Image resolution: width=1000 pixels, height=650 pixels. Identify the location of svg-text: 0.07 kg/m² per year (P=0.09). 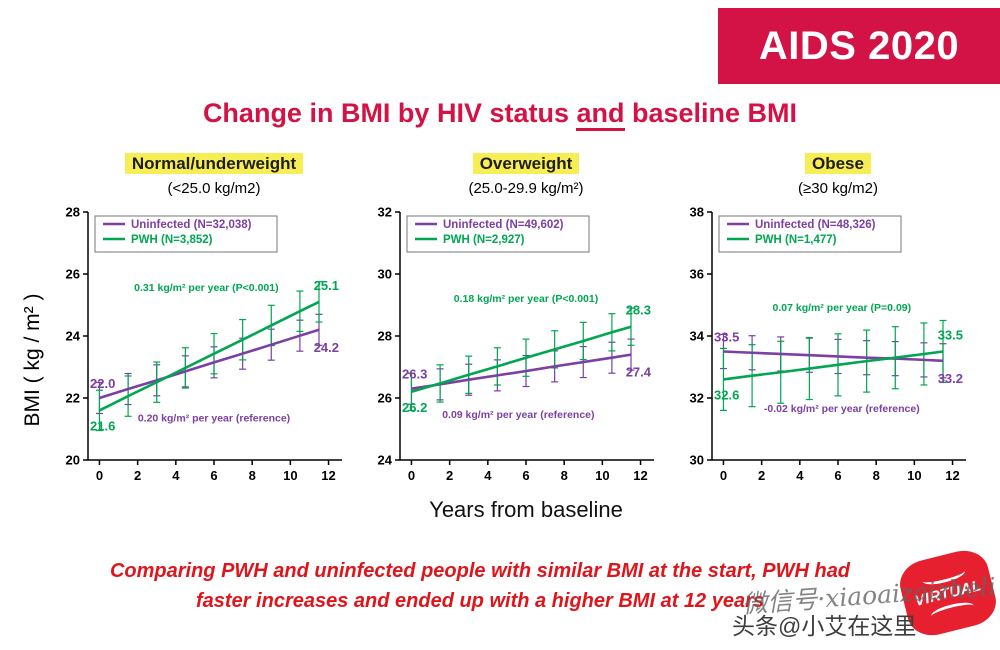
(842, 308).